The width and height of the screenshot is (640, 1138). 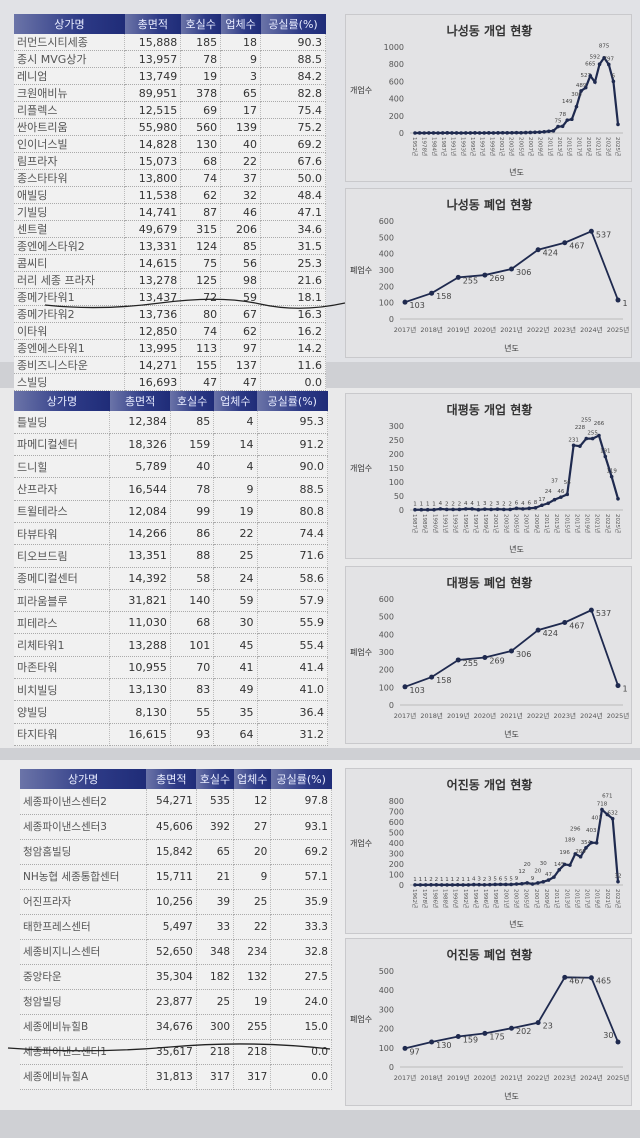 I want to click on cell-room-count: 75, so click(x=201, y=263).